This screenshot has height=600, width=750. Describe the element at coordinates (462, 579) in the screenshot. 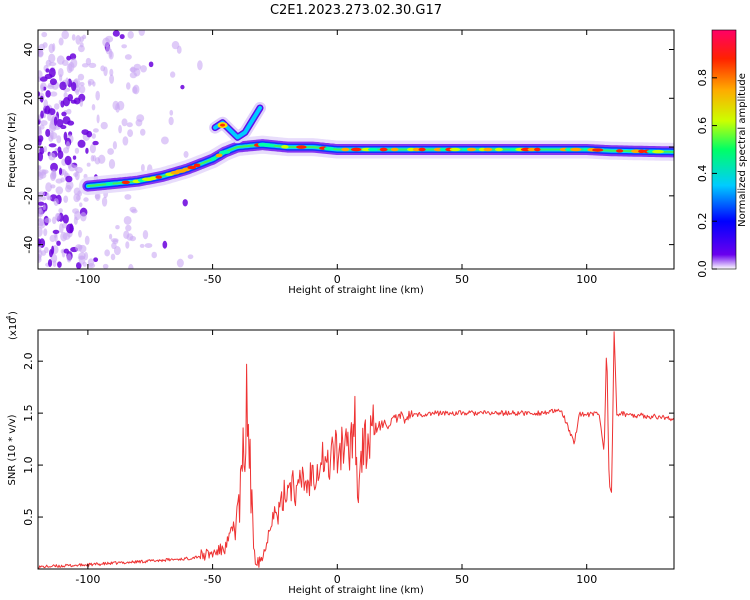

I see `x-tick-label: 50` at that location.